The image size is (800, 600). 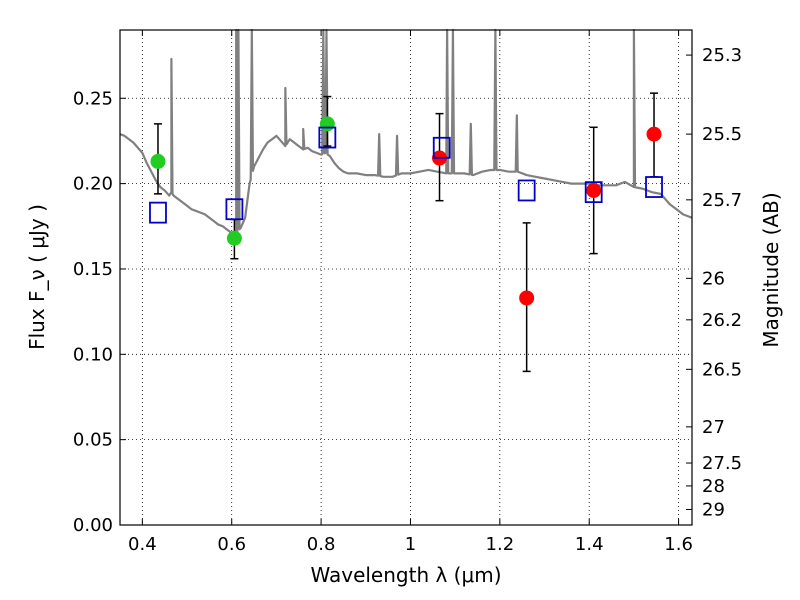 What do you see at coordinates (722, 463) in the screenshot?
I see `right-tick-label: 27.5` at bounding box center [722, 463].